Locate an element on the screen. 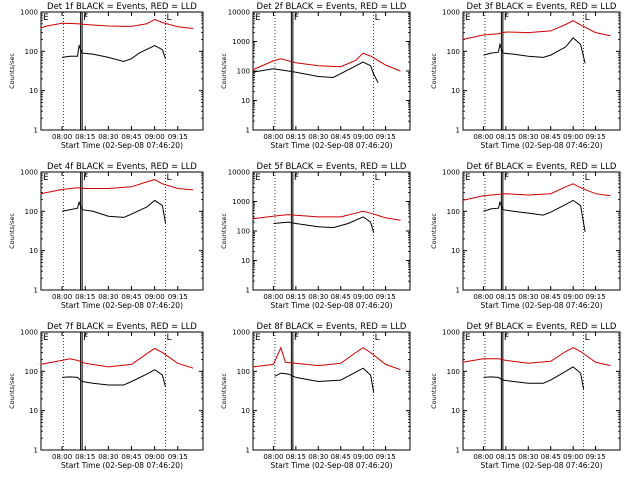 Image resolution: width=640 pixels, height=480 pixels. panel-title: Det 6f BLACK = Events, RED = LLD is located at coordinates (542, 167).